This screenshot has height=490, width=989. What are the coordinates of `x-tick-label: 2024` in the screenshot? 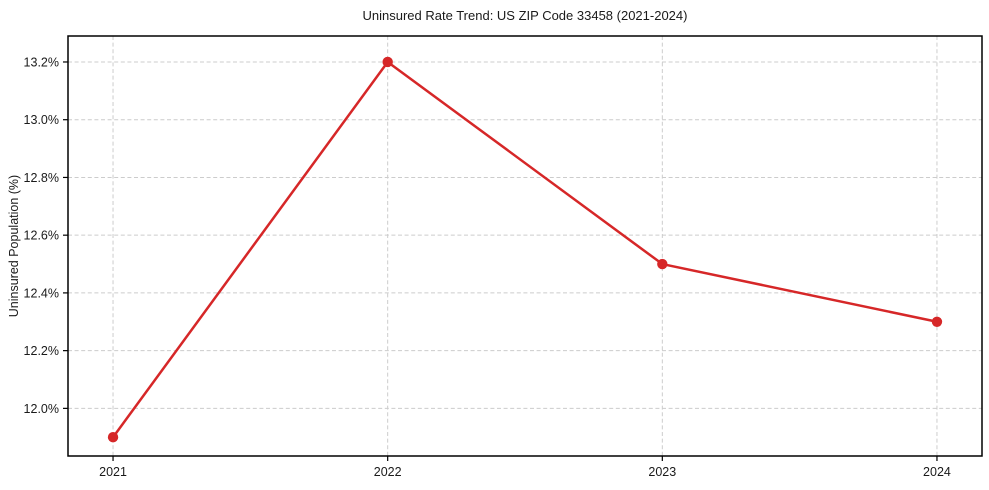 It's located at (937, 472).